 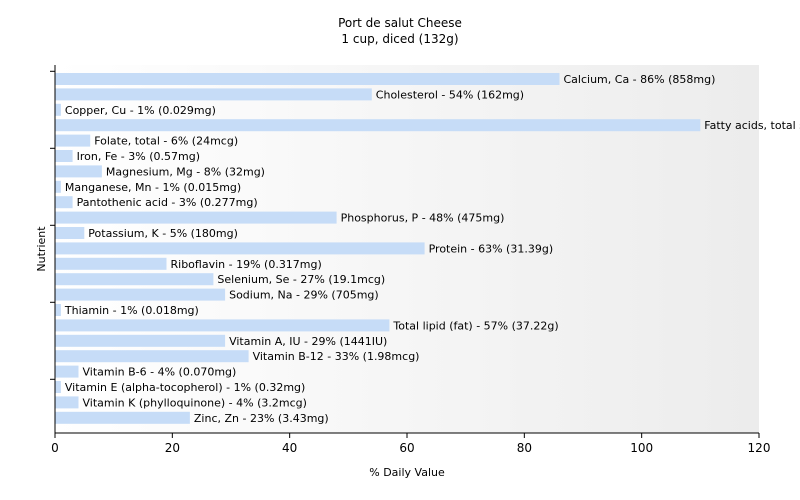 What do you see at coordinates (640, 79) in the screenshot?
I see `bar-label: Calcium, Ca - 86% (858mg)` at bounding box center [640, 79].